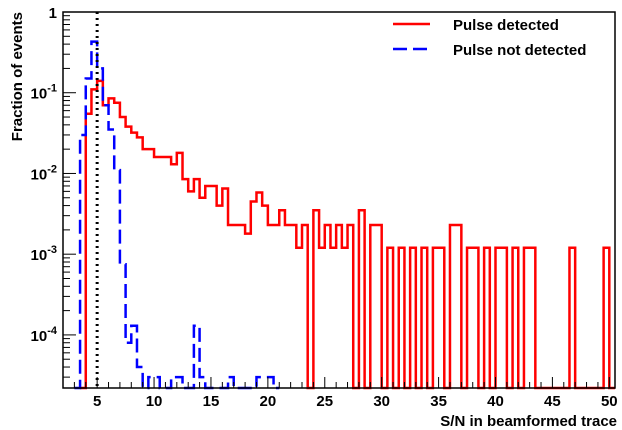 The image size is (622, 430). What do you see at coordinates (268, 401) in the screenshot?
I see `x-tick-label: 20` at bounding box center [268, 401].